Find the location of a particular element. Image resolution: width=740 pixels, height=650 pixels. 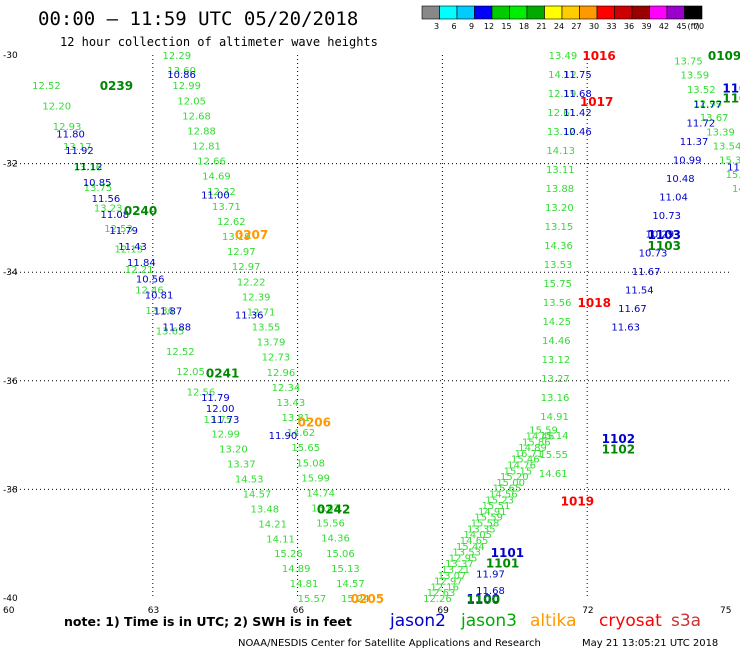

x-tick-label: 63 is located at coordinates (153, 611).